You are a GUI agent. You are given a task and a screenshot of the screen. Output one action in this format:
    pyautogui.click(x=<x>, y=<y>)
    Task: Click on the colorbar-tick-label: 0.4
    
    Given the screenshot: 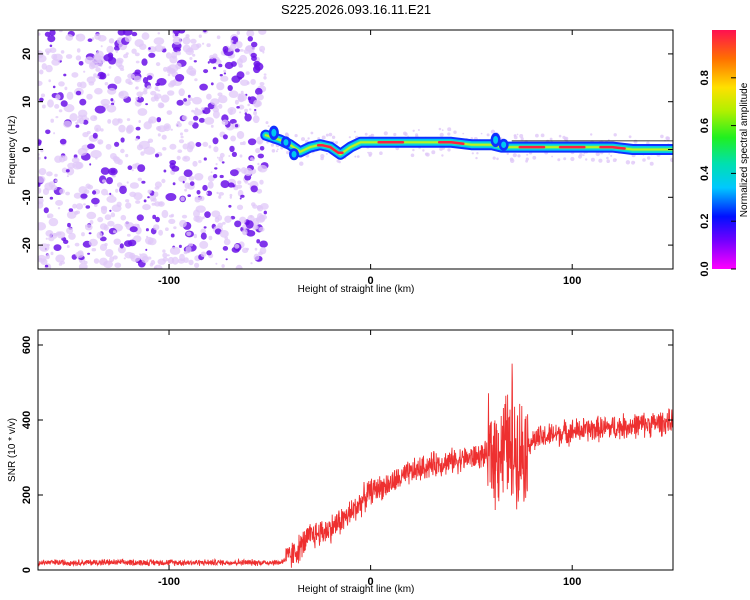 What is the action you would take?
    pyautogui.click(x=705, y=173)
    